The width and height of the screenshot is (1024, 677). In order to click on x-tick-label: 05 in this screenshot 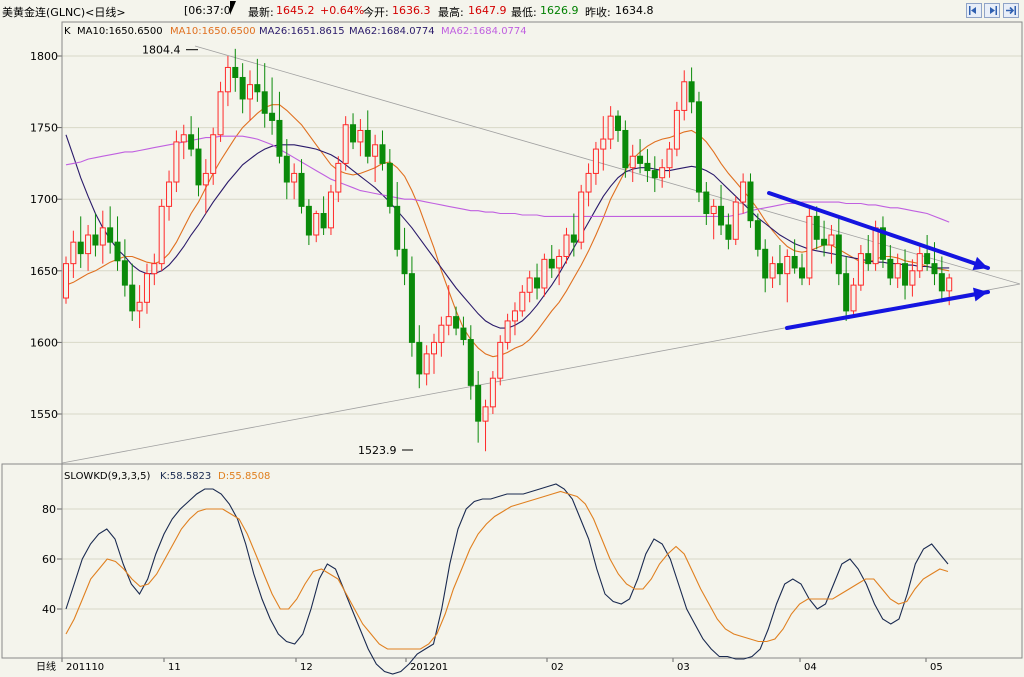, I will do `click(936, 667)`.